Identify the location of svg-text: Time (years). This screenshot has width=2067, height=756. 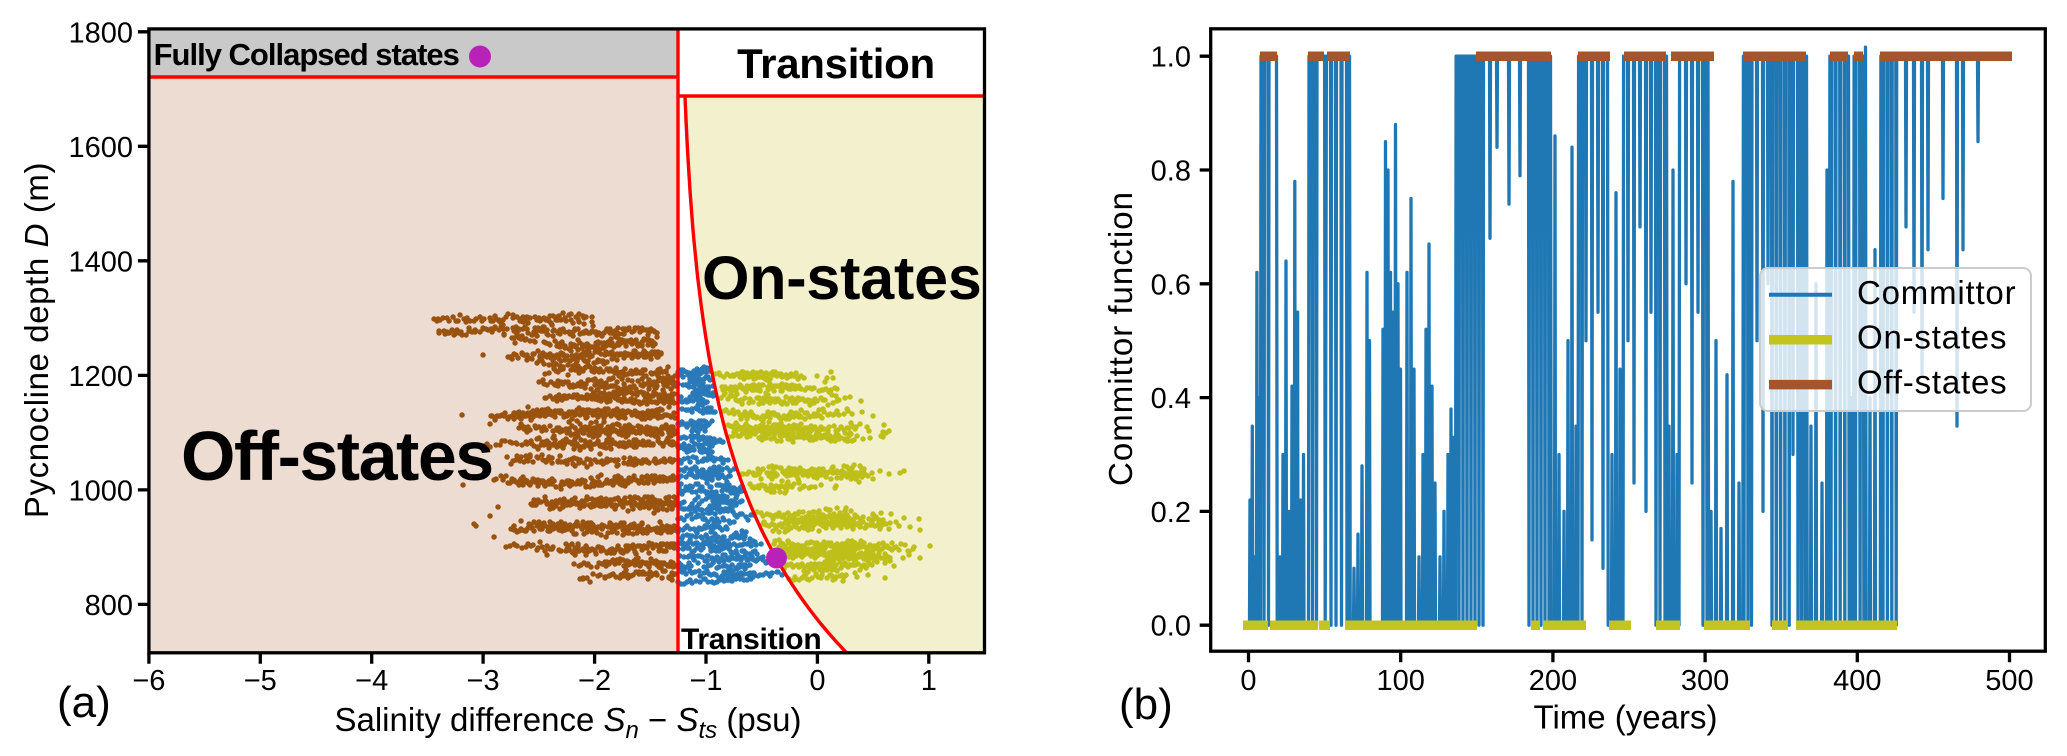
(1626, 717).